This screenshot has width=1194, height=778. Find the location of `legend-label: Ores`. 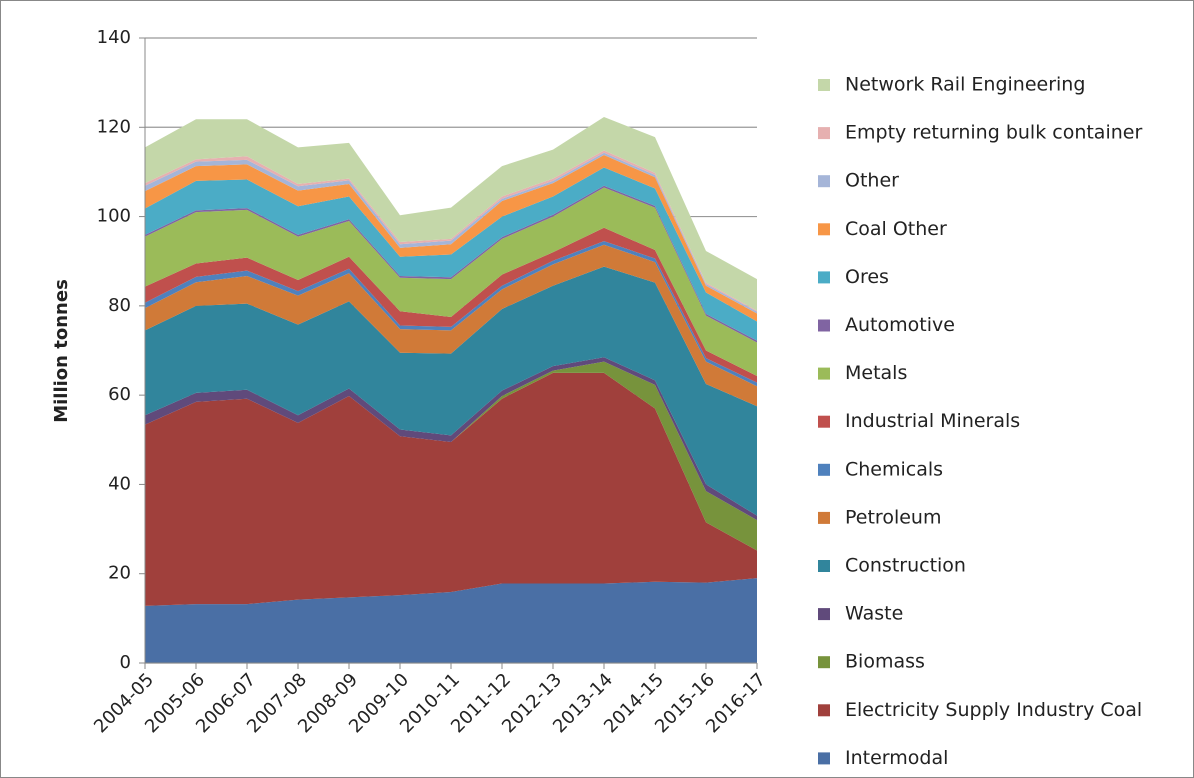

legend-label: Ores is located at coordinates (867, 277).